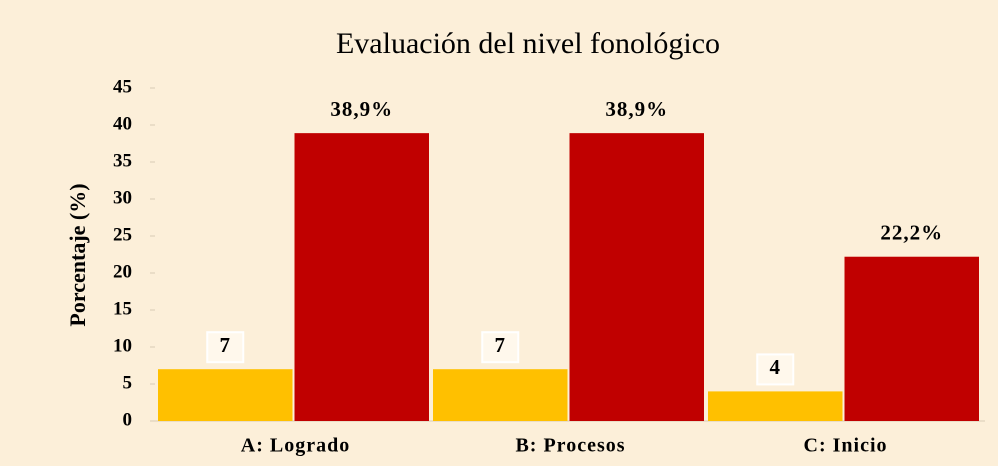  I want to click on y-tick-label: 10, so click(122, 345).